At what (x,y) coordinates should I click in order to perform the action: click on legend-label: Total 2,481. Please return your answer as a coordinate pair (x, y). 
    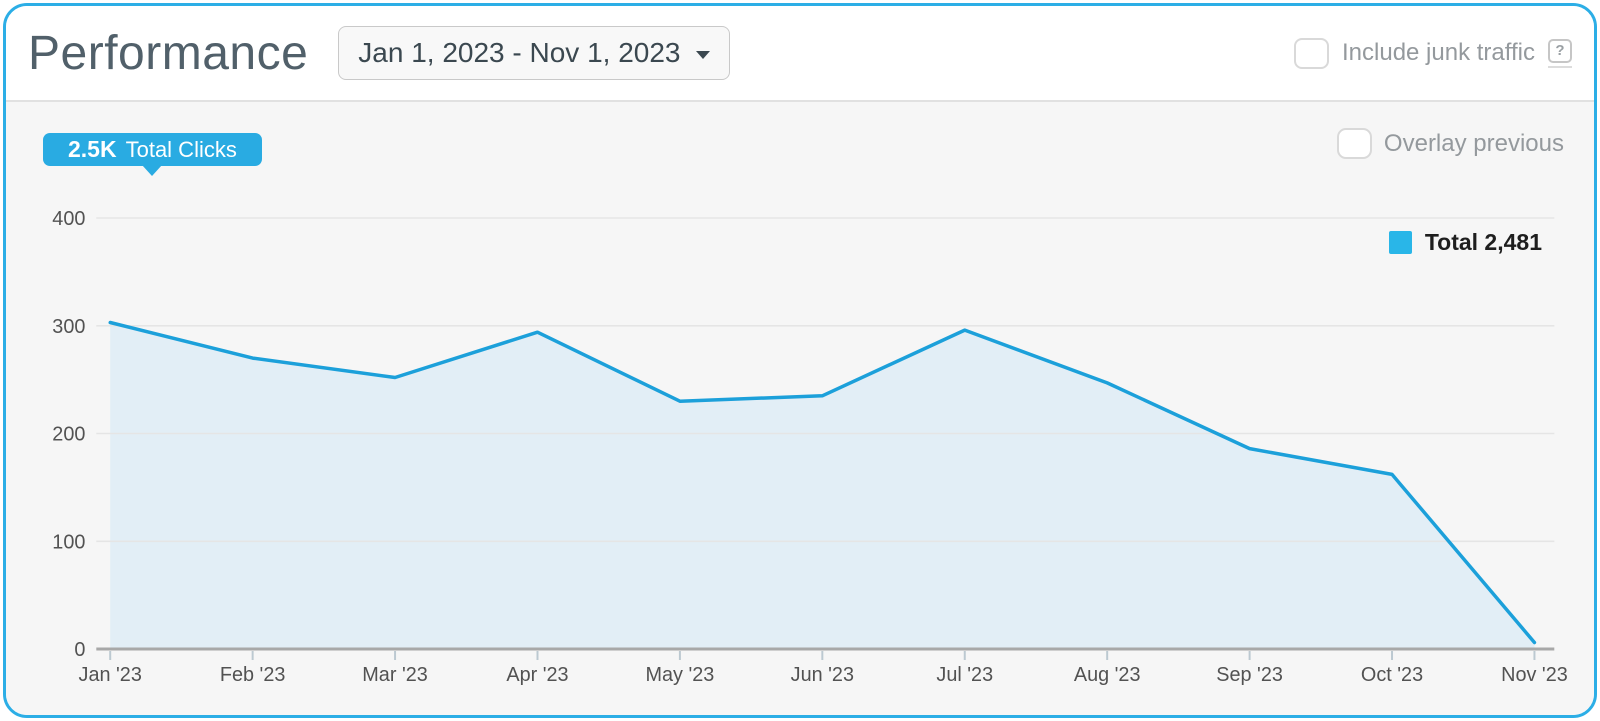
    Looking at the image, I should click on (1483, 242).